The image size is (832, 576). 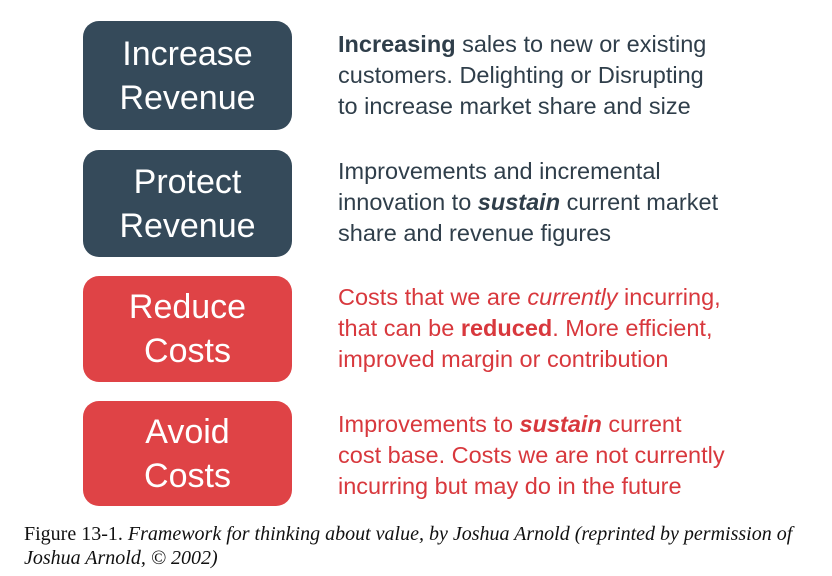 What do you see at coordinates (429, 424) in the screenshot?
I see `text-fragment: Improvements to` at bounding box center [429, 424].